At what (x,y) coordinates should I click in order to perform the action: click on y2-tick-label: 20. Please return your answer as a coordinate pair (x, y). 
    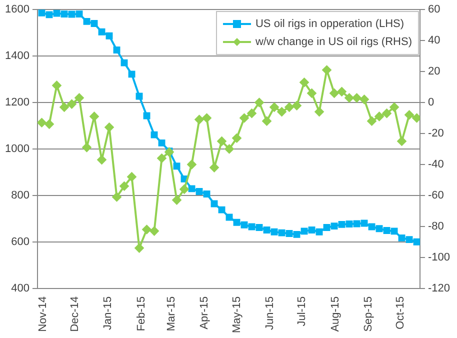
    Looking at the image, I should click on (434, 72).